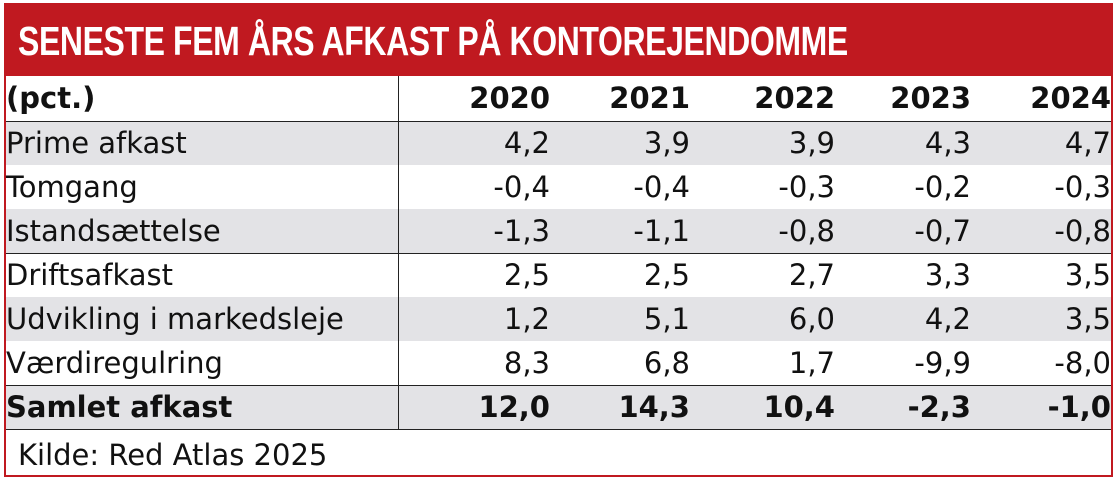 This screenshot has height=480, width=1118. I want to click on table-row: Prime afkast 4,2 3,9 3,9 4,3 4,7, so click(558, 143).